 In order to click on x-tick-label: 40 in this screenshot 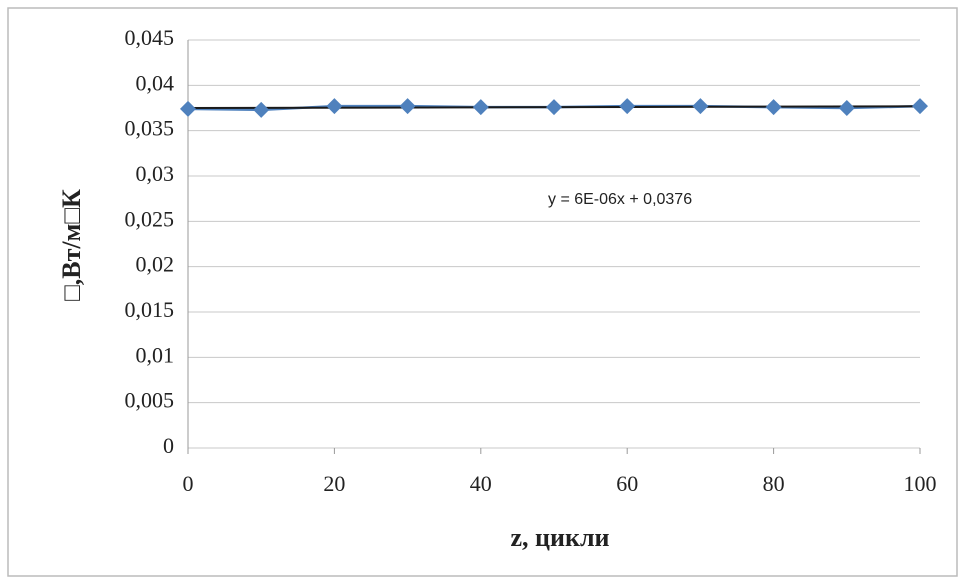, I will do `click(481, 483)`.